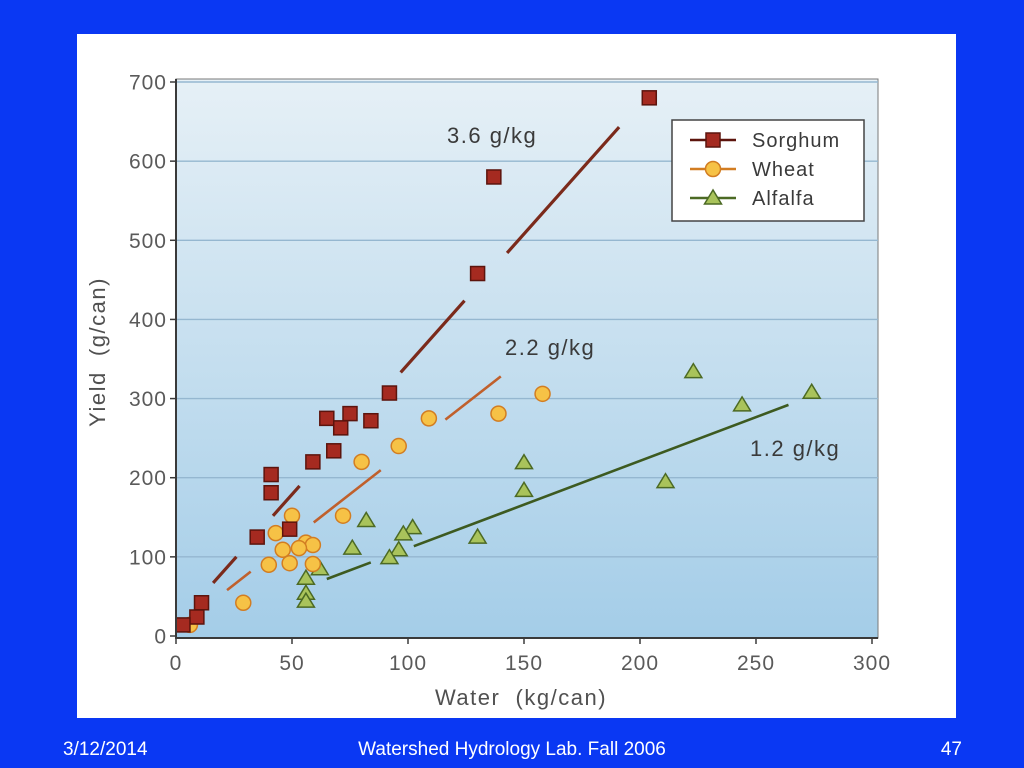  Describe the element at coordinates (640, 663) in the screenshot. I see `x-tick-label: 200` at that location.